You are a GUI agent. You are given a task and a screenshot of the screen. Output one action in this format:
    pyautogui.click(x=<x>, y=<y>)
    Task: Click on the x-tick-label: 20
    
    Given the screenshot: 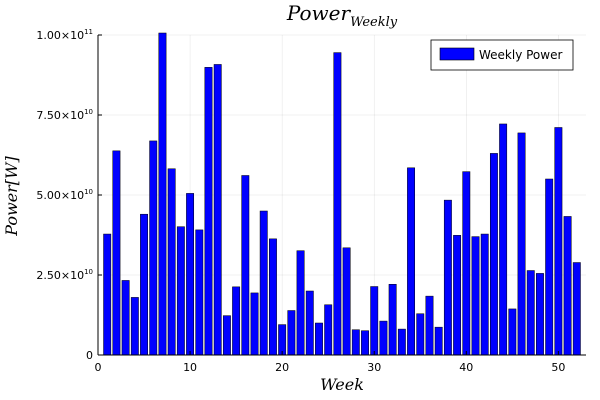 What is the action you would take?
    pyautogui.click(x=282, y=367)
    